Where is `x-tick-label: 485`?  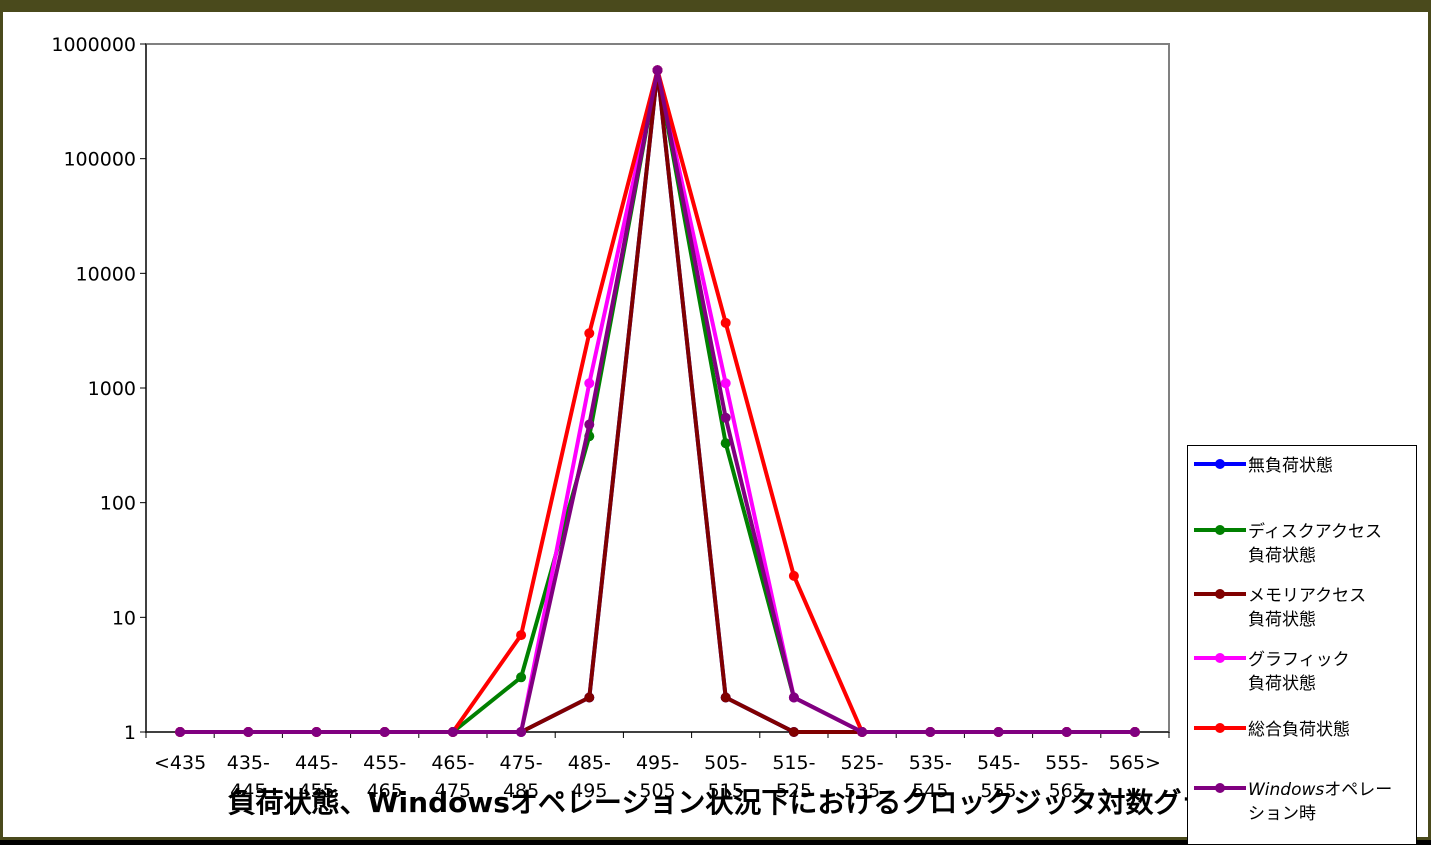
x-tick-label: 485 is located at coordinates (521, 791).